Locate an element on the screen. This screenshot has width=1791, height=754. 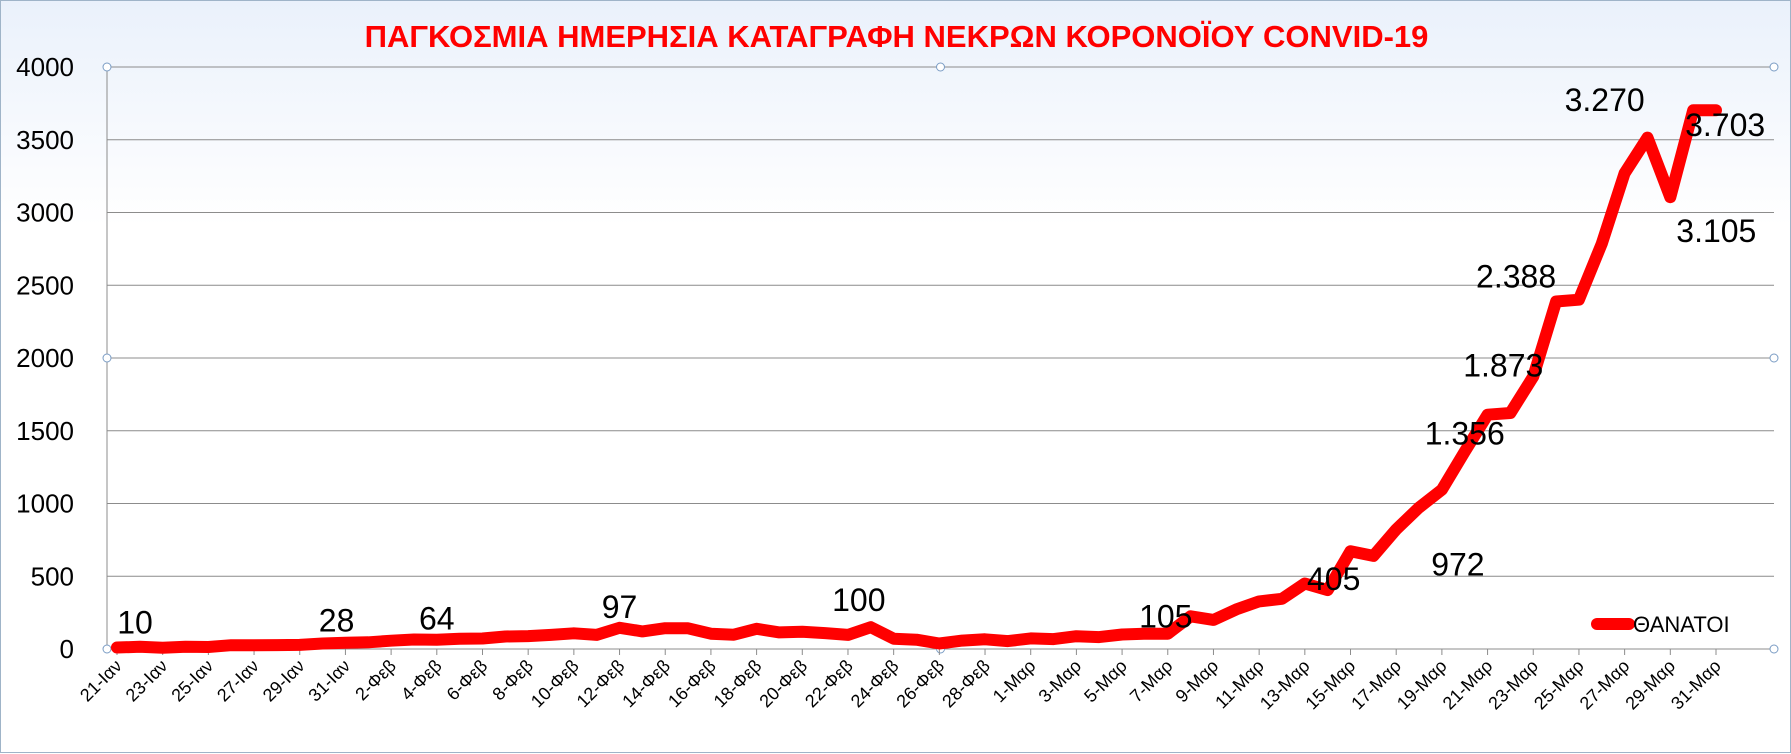
data-label: 10 is located at coordinates (135, 623).